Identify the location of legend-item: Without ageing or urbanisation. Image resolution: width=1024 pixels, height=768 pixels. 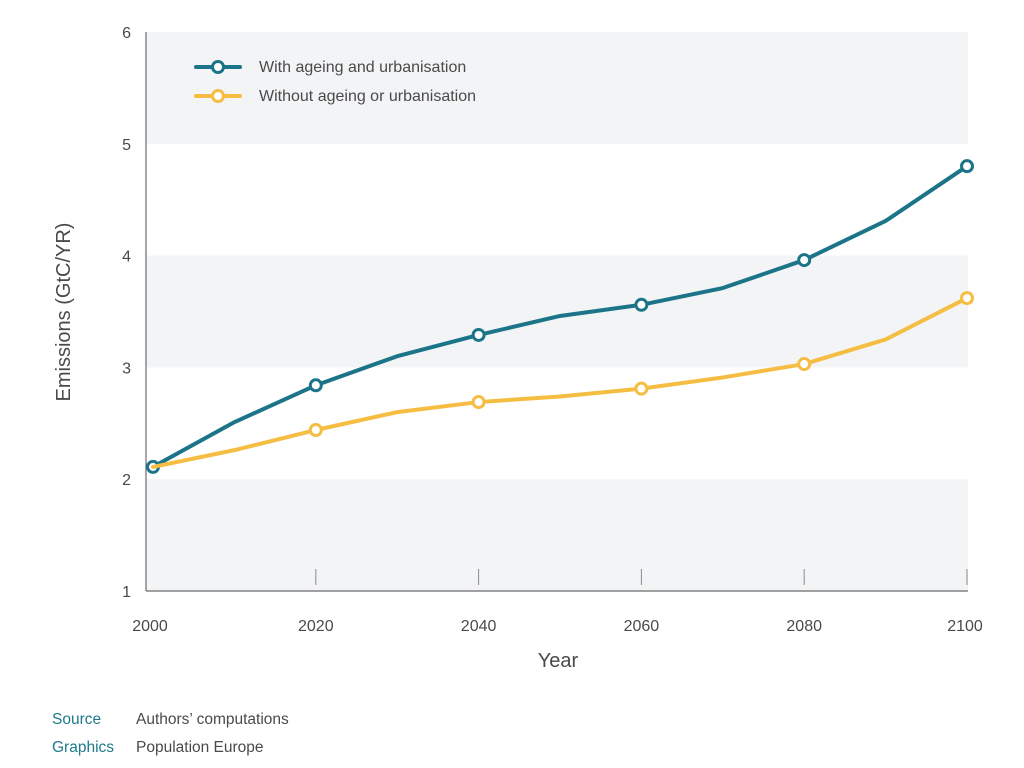
(335, 96).